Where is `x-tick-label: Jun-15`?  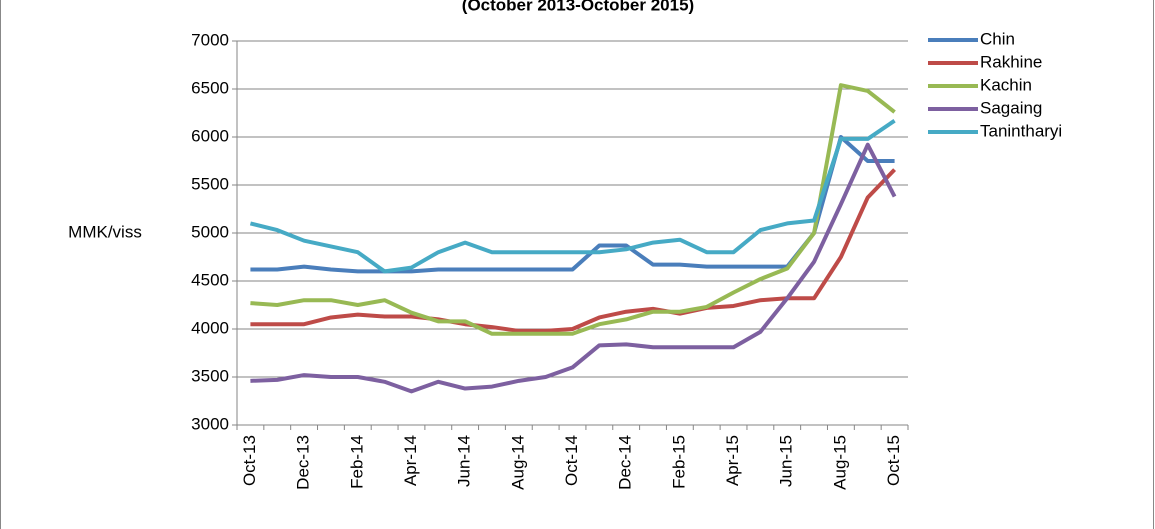 x-tick-label: Jun-15 is located at coordinates (786, 461).